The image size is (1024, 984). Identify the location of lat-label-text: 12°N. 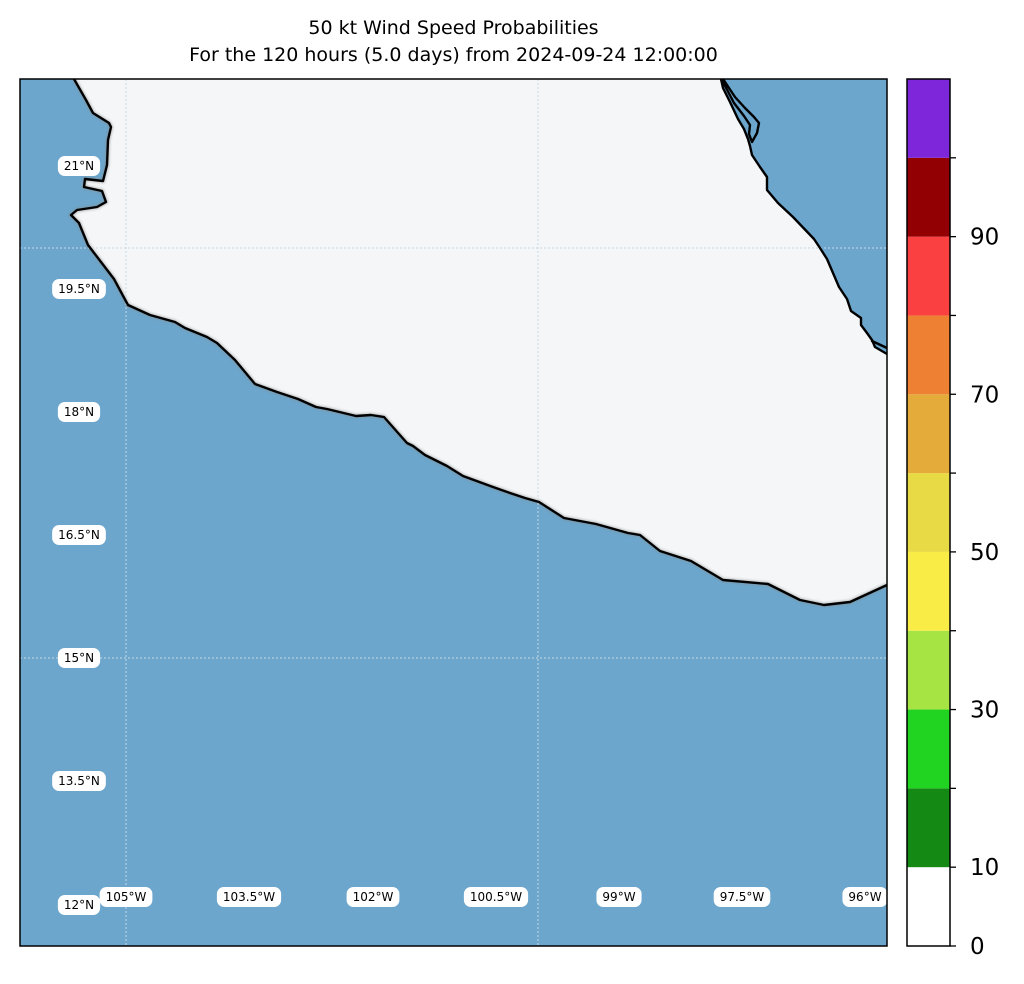
(79, 905).